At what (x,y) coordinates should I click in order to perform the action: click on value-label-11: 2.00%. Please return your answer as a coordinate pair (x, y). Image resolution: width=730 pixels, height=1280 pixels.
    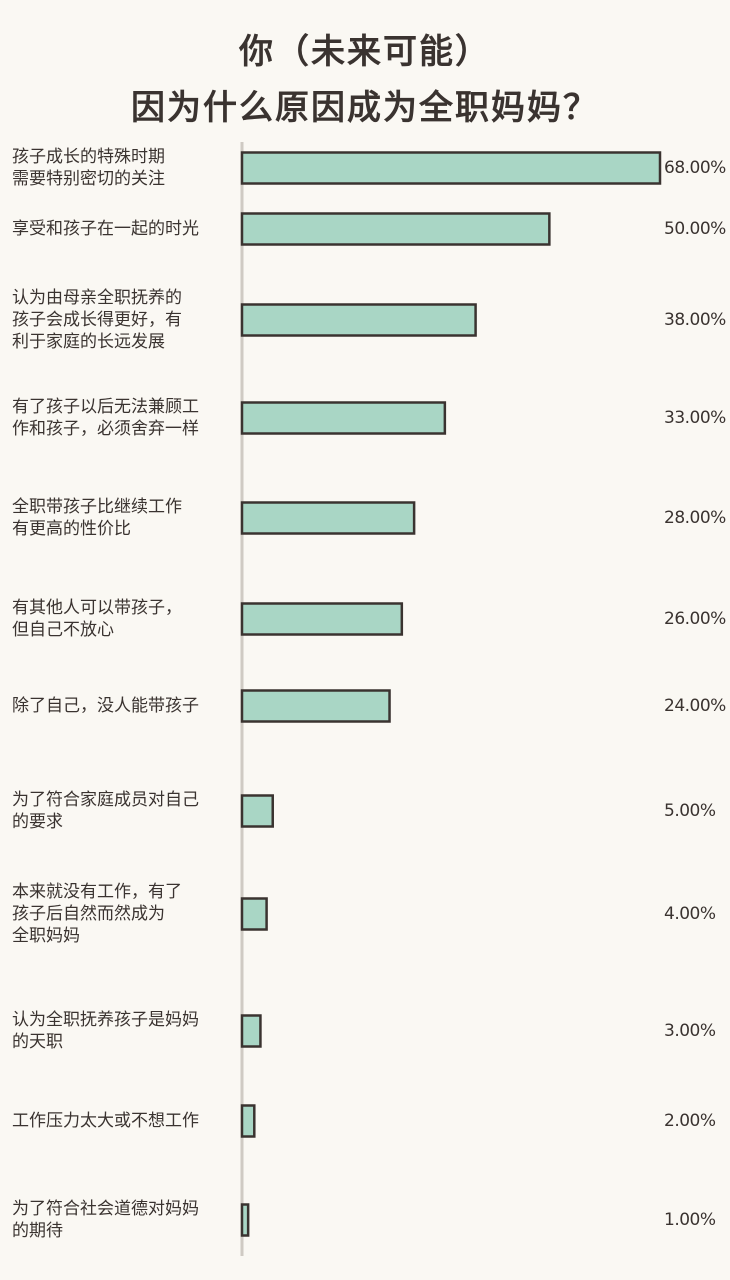
    Looking at the image, I should click on (690, 1121).